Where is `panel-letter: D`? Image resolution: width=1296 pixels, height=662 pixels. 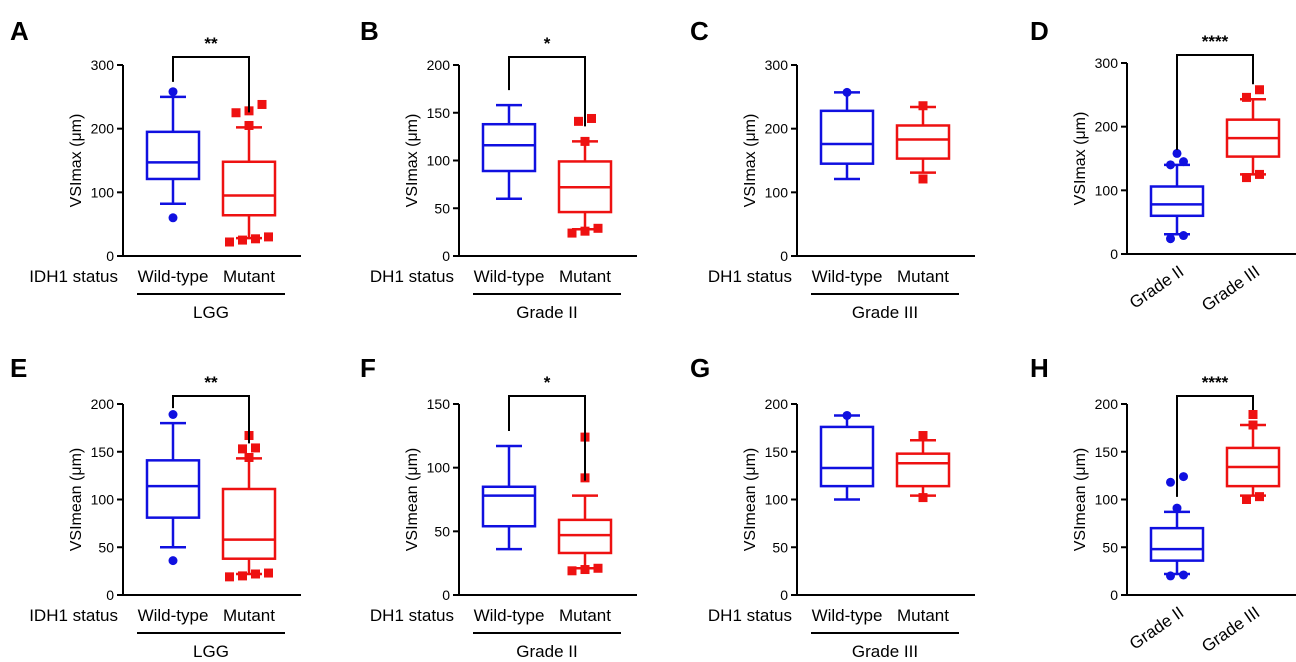
panel-letter: D is located at coordinates (1039, 31).